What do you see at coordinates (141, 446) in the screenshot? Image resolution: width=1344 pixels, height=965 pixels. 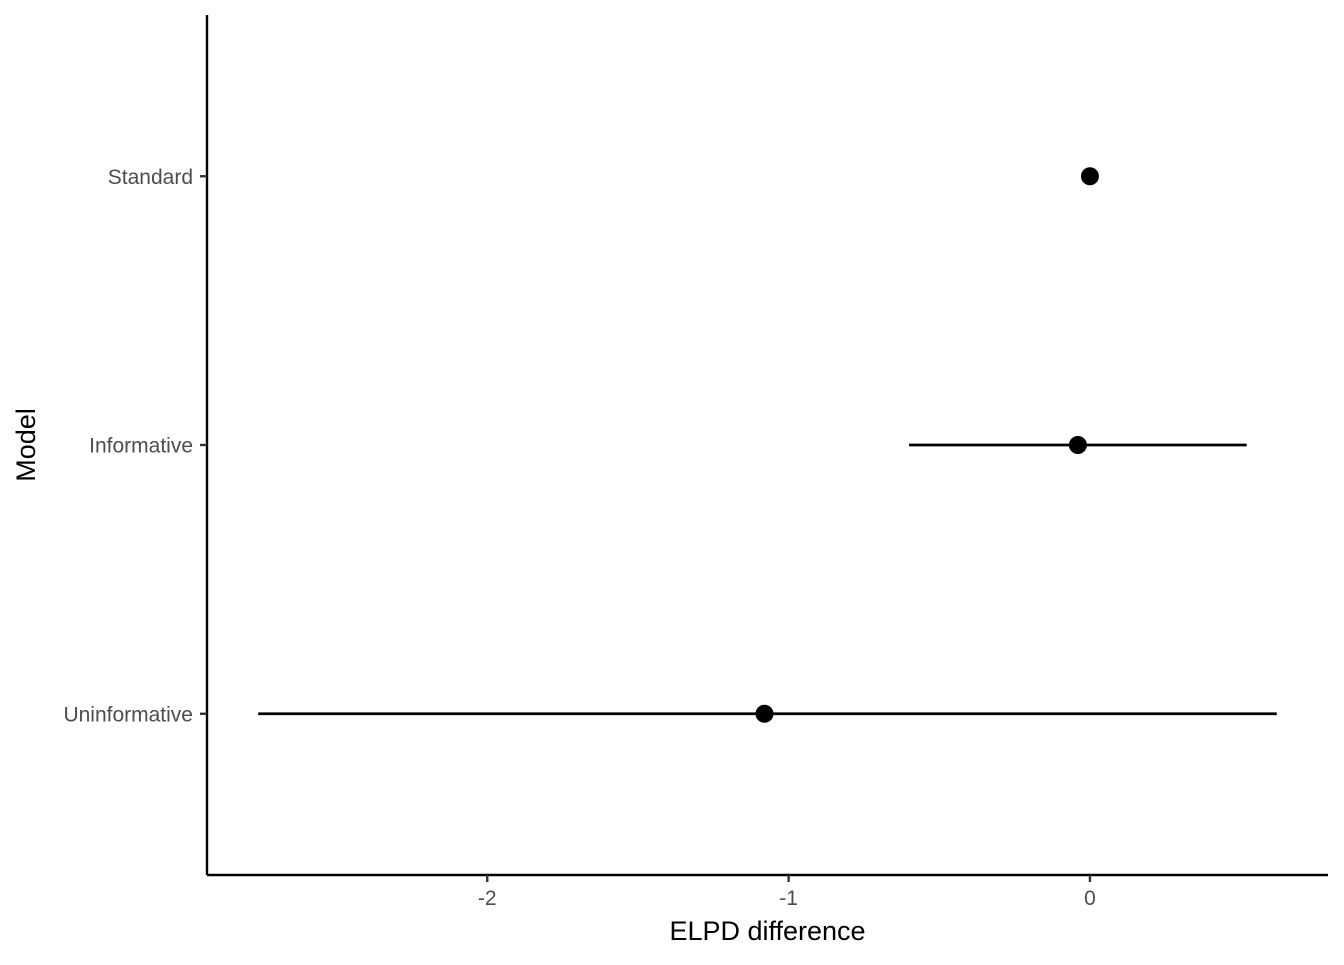 I see `y-tick-label: Informative` at bounding box center [141, 446].